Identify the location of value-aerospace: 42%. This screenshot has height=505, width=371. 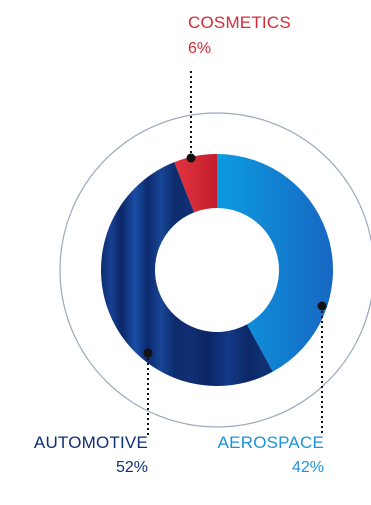
(308, 467).